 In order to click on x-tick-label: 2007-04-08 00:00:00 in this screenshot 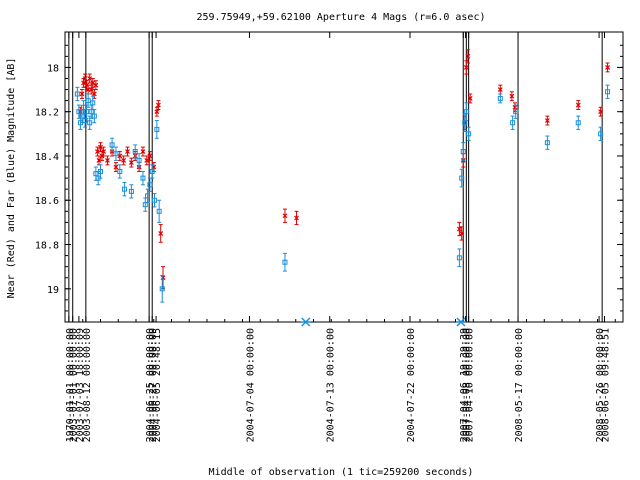, I will do `click(467, 385)`.